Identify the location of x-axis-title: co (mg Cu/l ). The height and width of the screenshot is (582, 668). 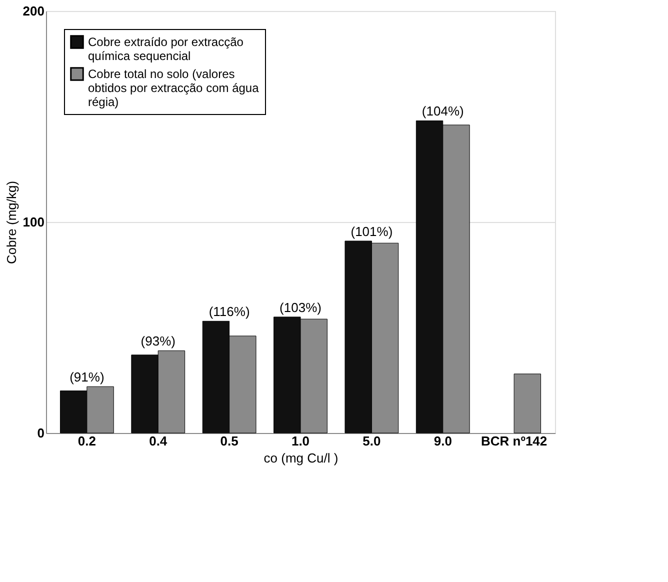
(301, 458).